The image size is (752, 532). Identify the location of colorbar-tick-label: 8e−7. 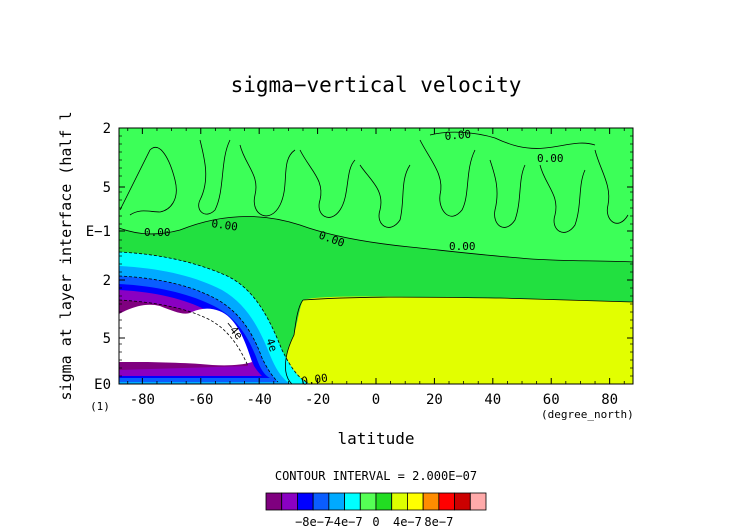
(438, 522).